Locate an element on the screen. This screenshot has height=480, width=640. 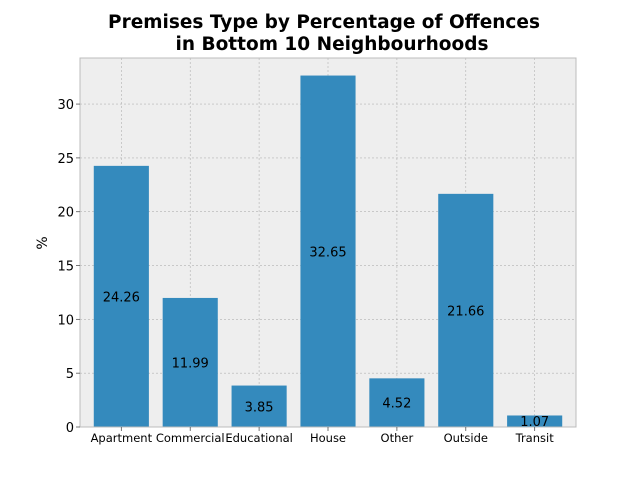
y-tick-label: 0 is located at coordinates (70, 428).